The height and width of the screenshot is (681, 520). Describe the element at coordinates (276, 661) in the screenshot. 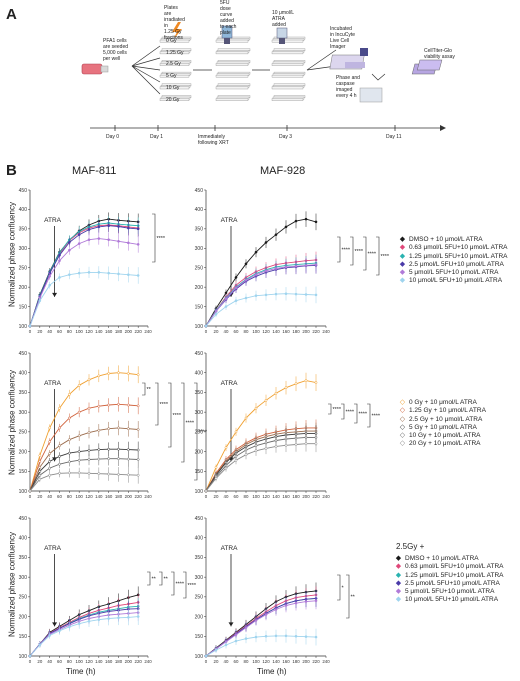

I see `x-tick-label: 140` at that location.